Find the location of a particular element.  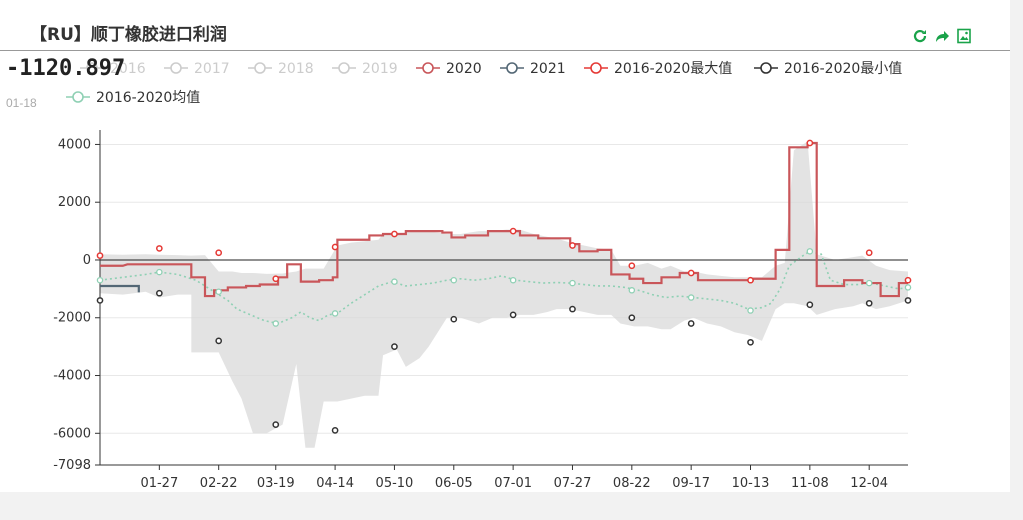

legend-label-2020: 2020 is located at coordinates (464, 69).